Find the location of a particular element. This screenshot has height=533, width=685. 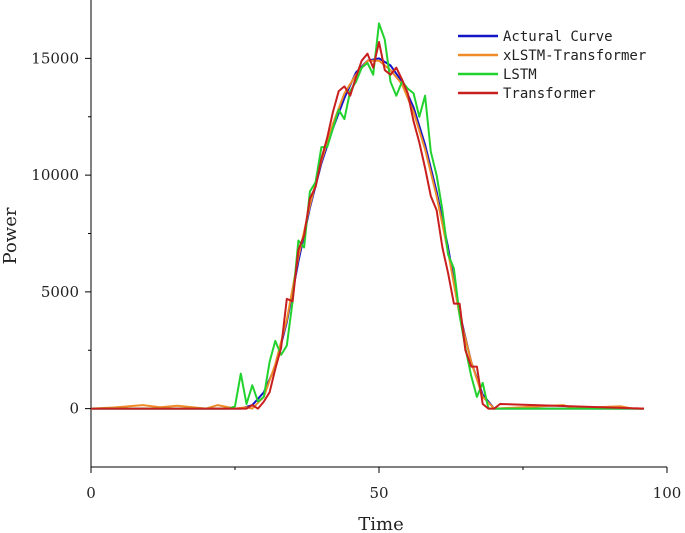

legend-label-lstm: LSTM is located at coordinates (520, 75).